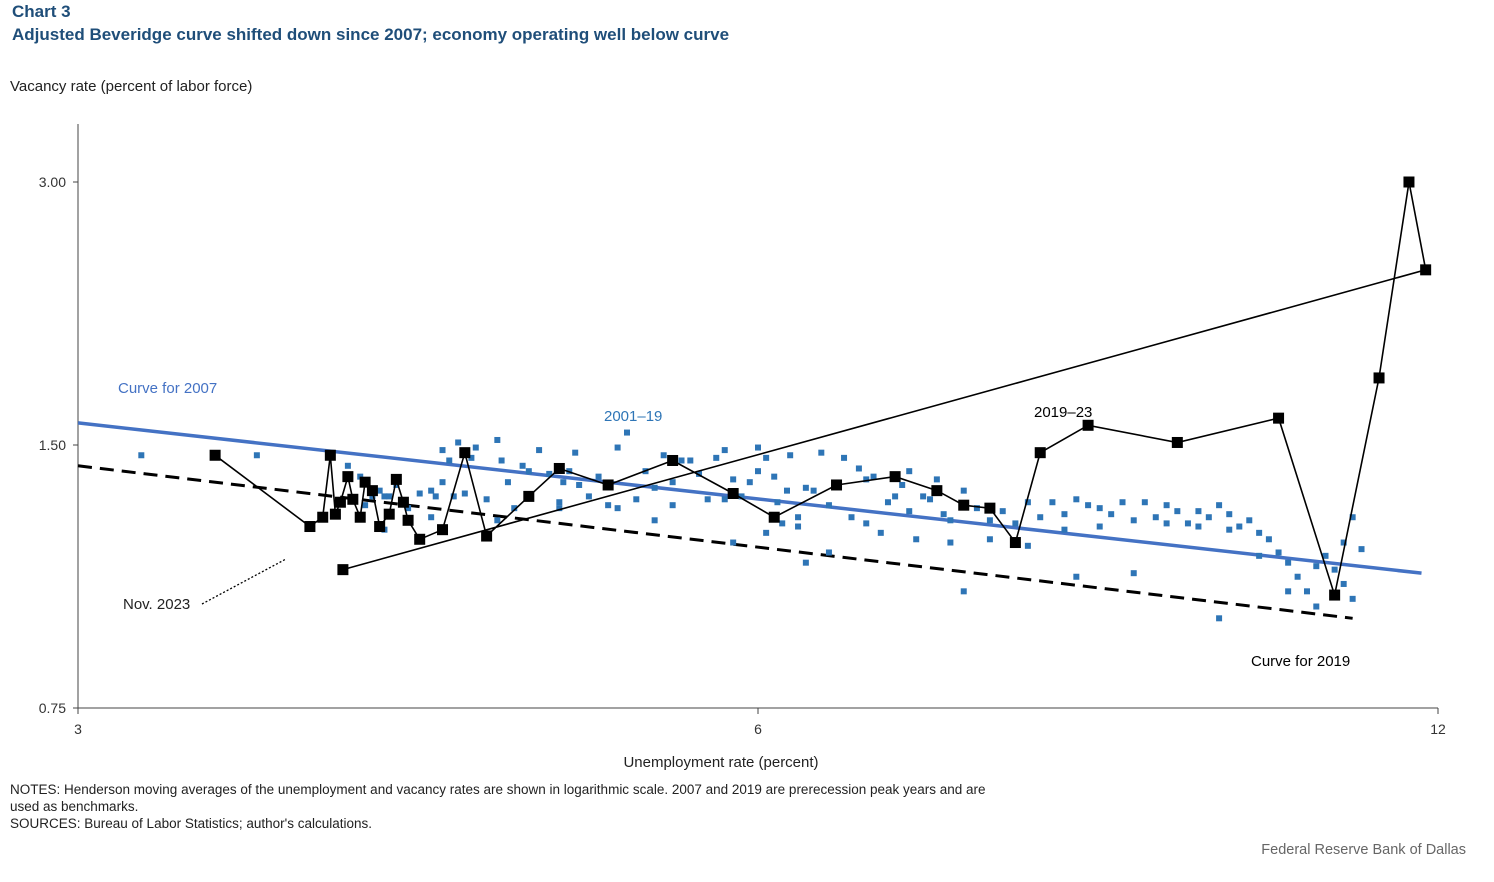 This screenshot has height=882, width=1494. Describe the element at coordinates (52, 182) in the screenshot. I see `y-tick-label: 3.00` at that location.